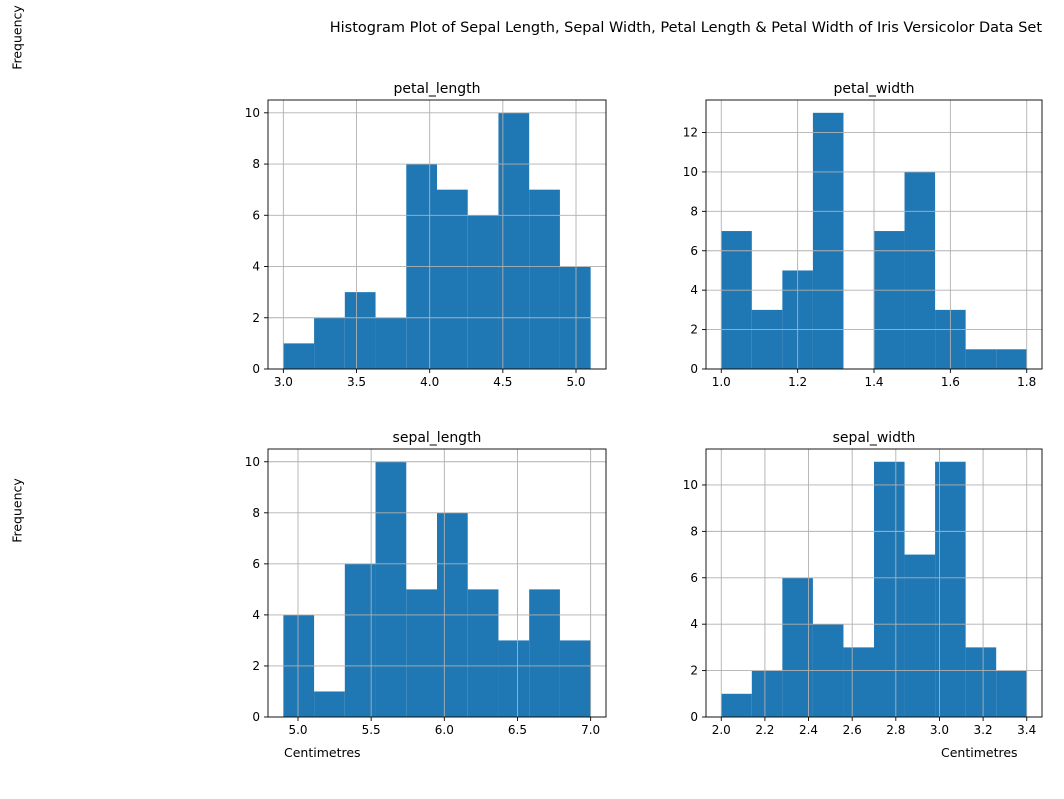 This screenshot has width=1064, height=799. Describe the element at coordinates (895, 730) in the screenshot. I see `x-tick-label: 2.8` at that location.